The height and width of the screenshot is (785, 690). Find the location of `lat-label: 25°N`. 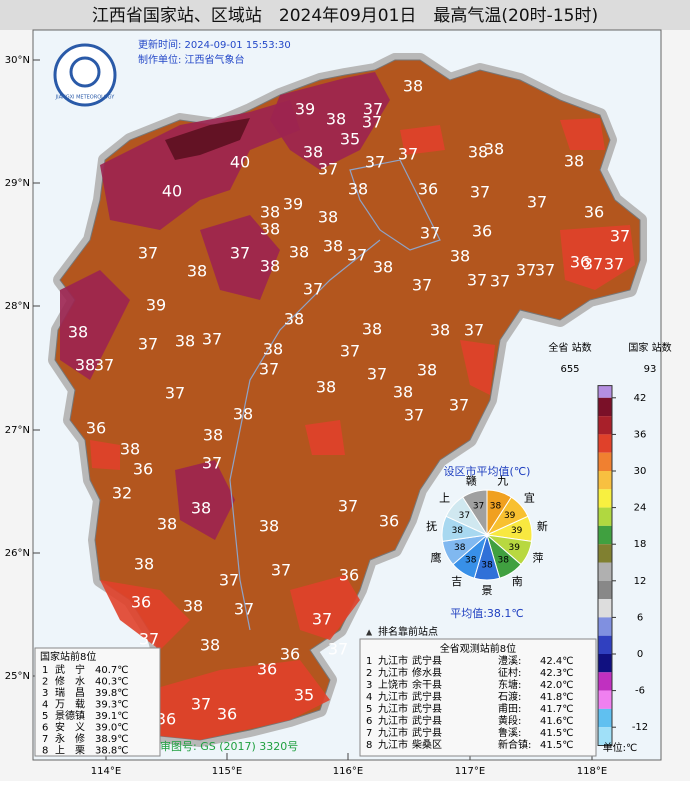

lat-label: 25°N is located at coordinates (17, 676).